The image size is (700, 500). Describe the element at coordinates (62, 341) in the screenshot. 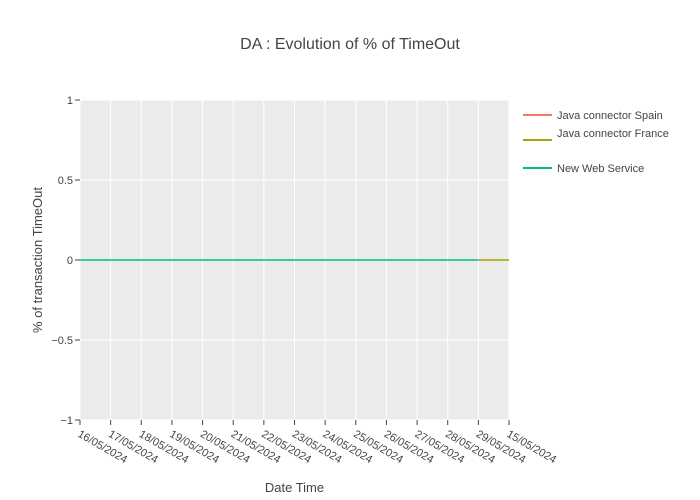

I see `y-tick-label: −0.5` at that location.